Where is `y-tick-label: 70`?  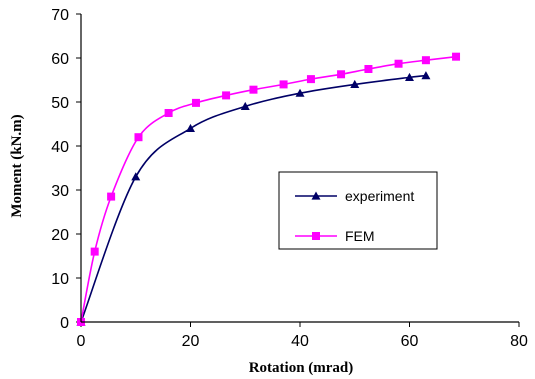
y-tick-label: 70 is located at coordinates (60, 15).